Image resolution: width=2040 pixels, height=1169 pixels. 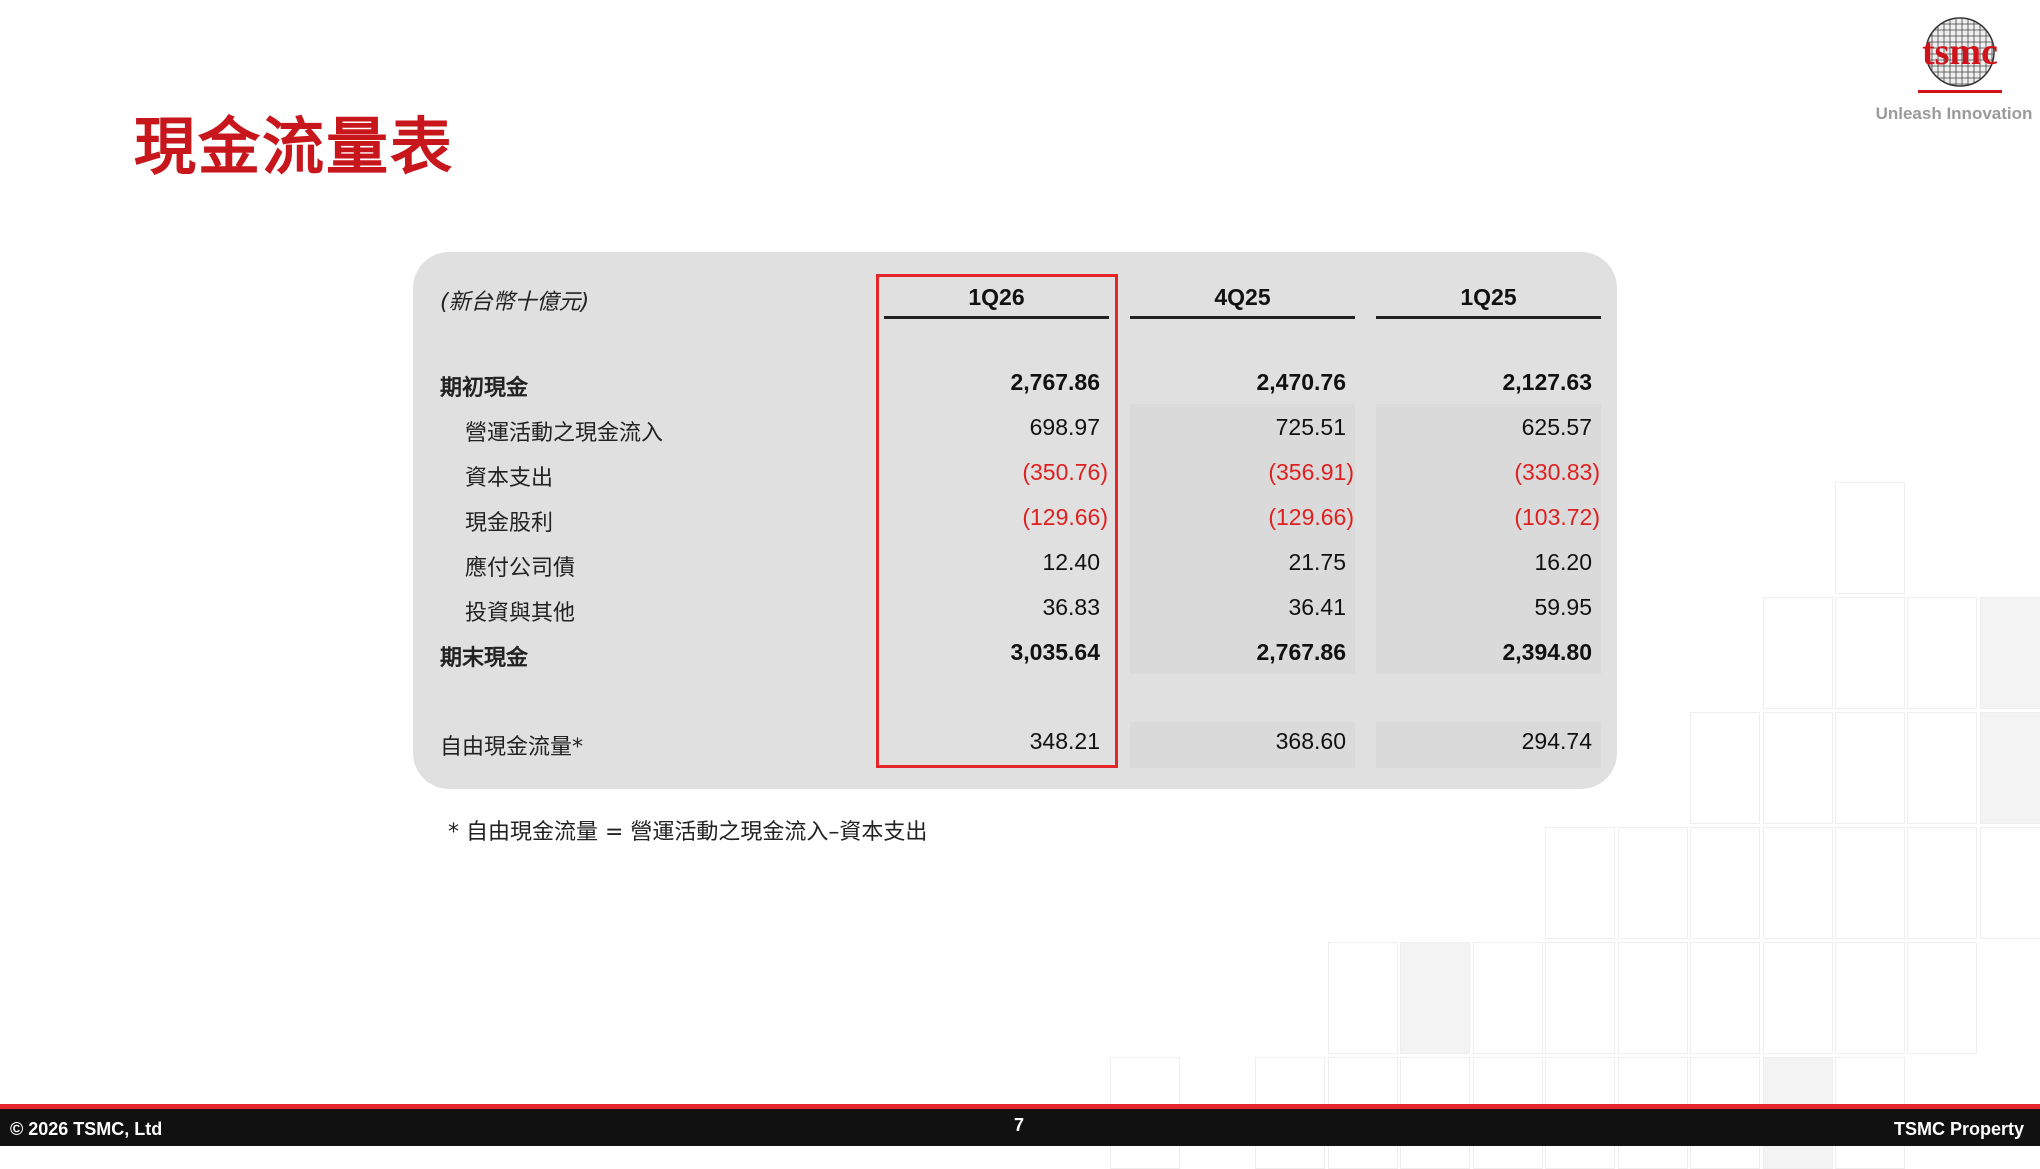 What do you see at coordinates (1310, 741) in the screenshot?
I see `cell-value: 368.60` at bounding box center [1310, 741].